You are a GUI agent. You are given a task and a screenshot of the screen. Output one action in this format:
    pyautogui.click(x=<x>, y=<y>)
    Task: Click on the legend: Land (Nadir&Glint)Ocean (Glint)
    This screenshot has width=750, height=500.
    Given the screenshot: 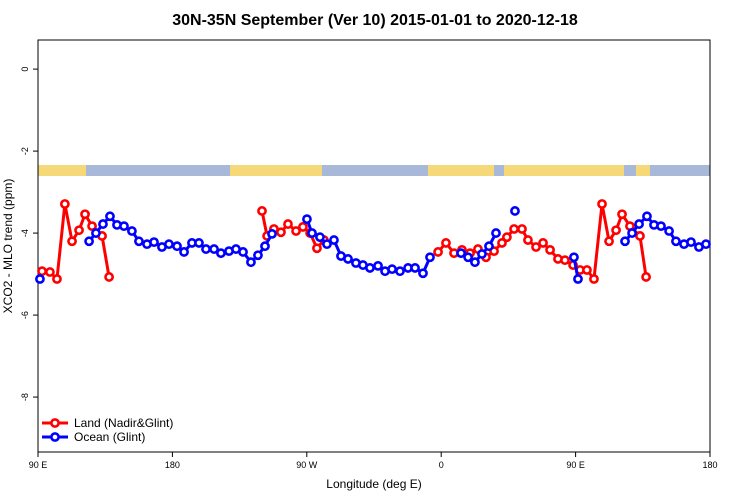 What is the action you would take?
    pyautogui.click(x=107, y=430)
    